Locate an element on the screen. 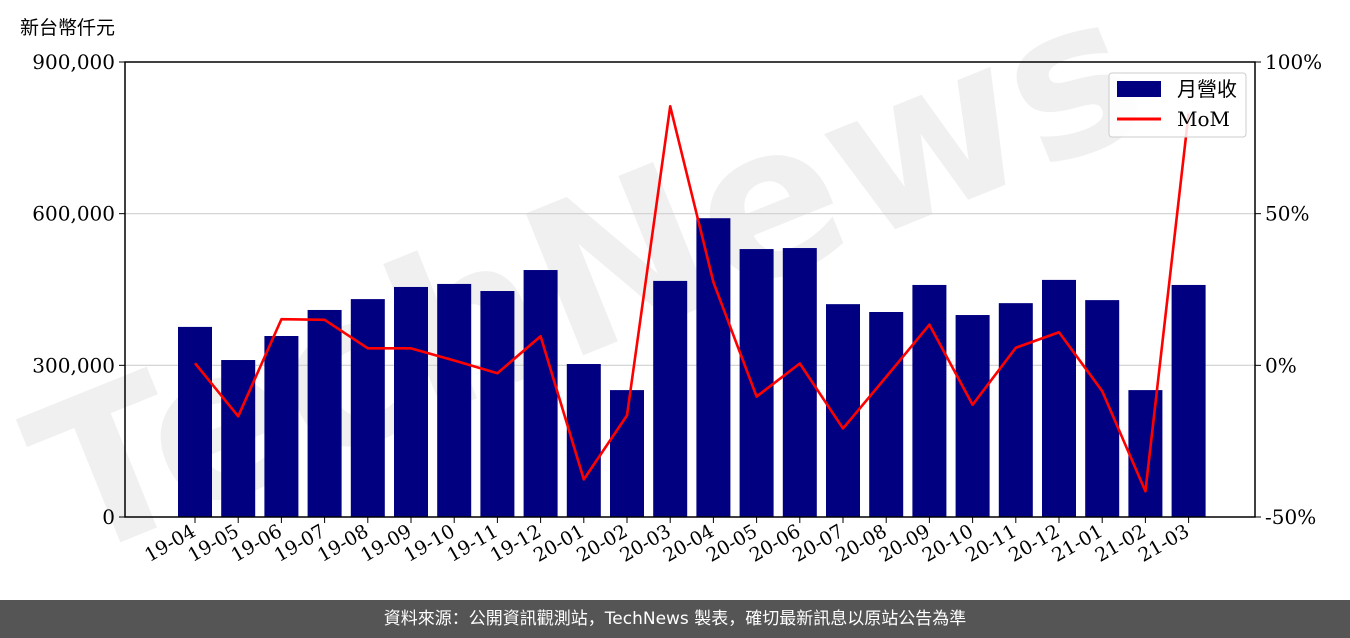  y-right-tick-label: 50% is located at coordinates (1287, 214).